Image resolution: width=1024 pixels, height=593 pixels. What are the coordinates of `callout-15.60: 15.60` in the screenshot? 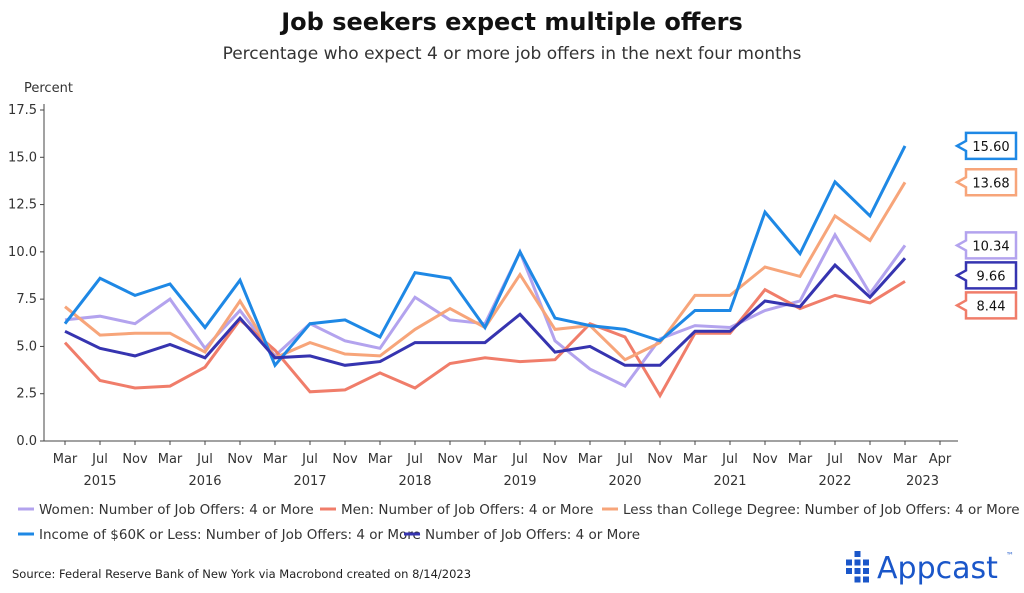 It's located at (986, 146).